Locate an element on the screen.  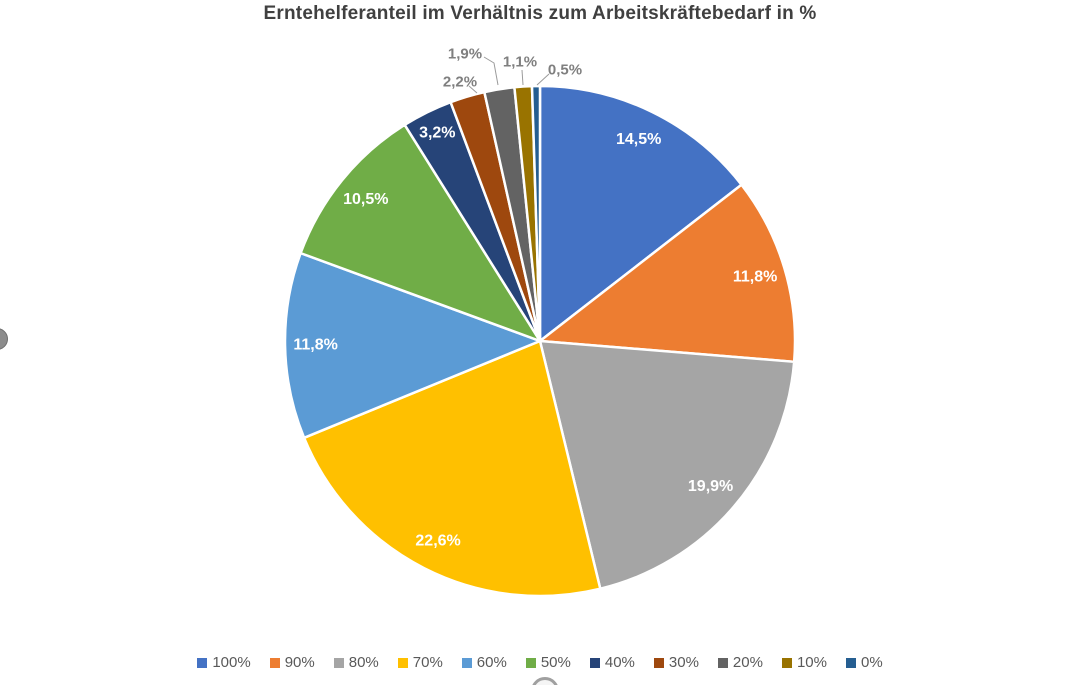
legend-item-20pct: 20% is located at coordinates (740, 662).